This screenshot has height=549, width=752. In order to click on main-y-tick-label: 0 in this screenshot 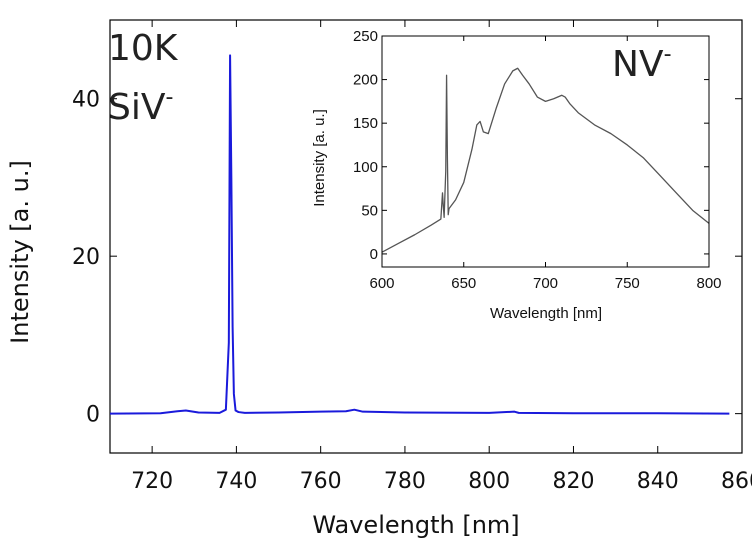, I will do `click(93, 415)`.